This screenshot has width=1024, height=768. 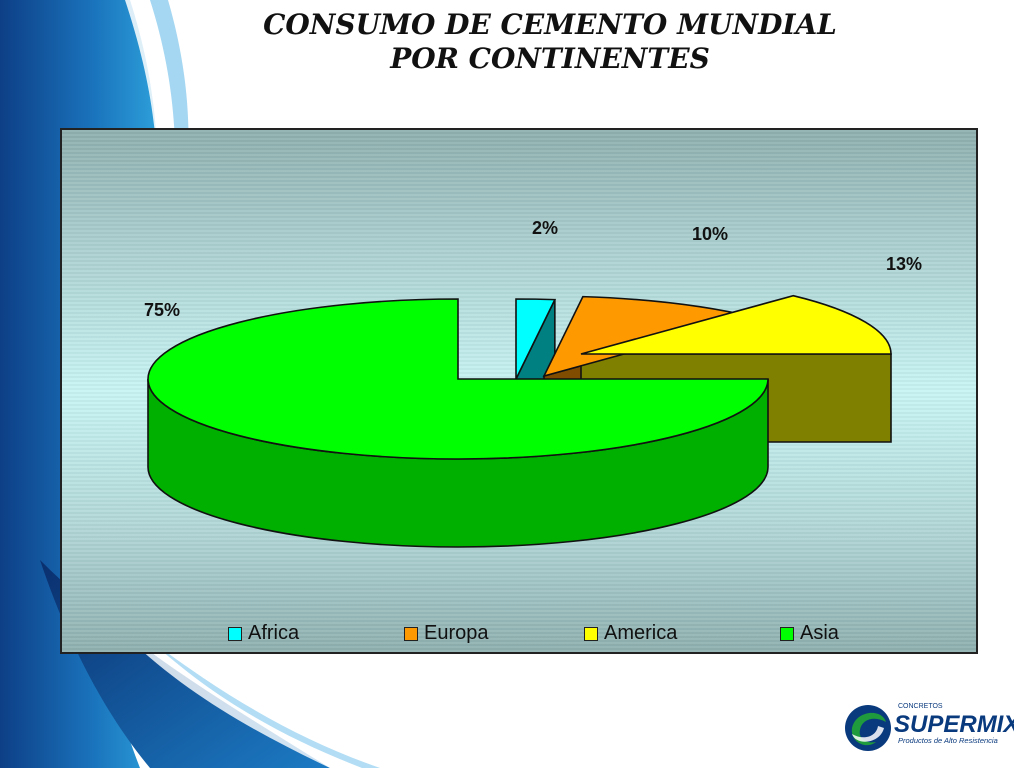 I want to click on title-line-1: CONSUMO DE CEMENTO MUNDIAL, so click(x=550, y=24).